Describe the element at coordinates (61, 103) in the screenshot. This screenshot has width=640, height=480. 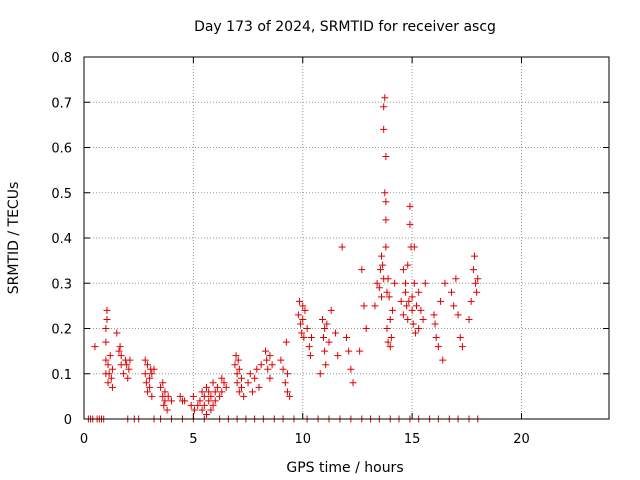
I see `y-tick-label: 0.7` at that location.